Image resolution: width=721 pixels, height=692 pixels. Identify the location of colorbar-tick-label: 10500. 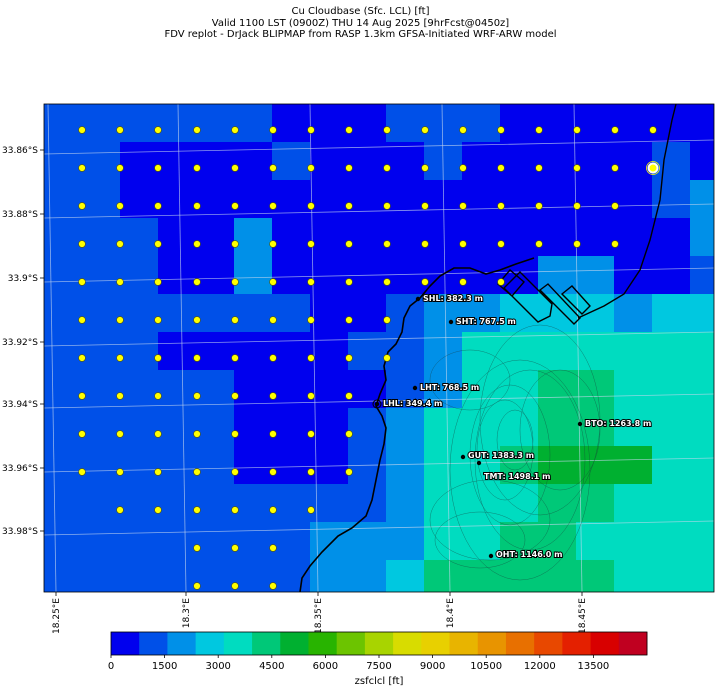
(486, 666).